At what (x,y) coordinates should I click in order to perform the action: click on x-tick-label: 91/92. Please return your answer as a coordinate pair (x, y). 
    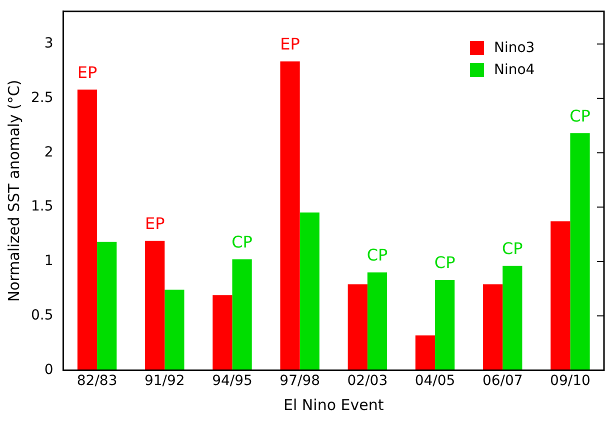
    Looking at the image, I should click on (164, 381).